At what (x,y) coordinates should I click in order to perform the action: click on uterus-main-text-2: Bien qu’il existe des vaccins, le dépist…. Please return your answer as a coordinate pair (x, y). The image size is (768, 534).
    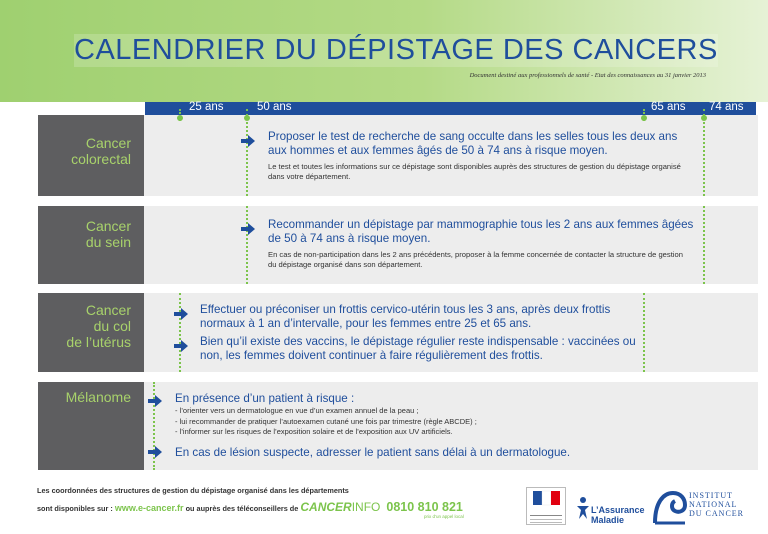
    Looking at the image, I should click on (418, 348).